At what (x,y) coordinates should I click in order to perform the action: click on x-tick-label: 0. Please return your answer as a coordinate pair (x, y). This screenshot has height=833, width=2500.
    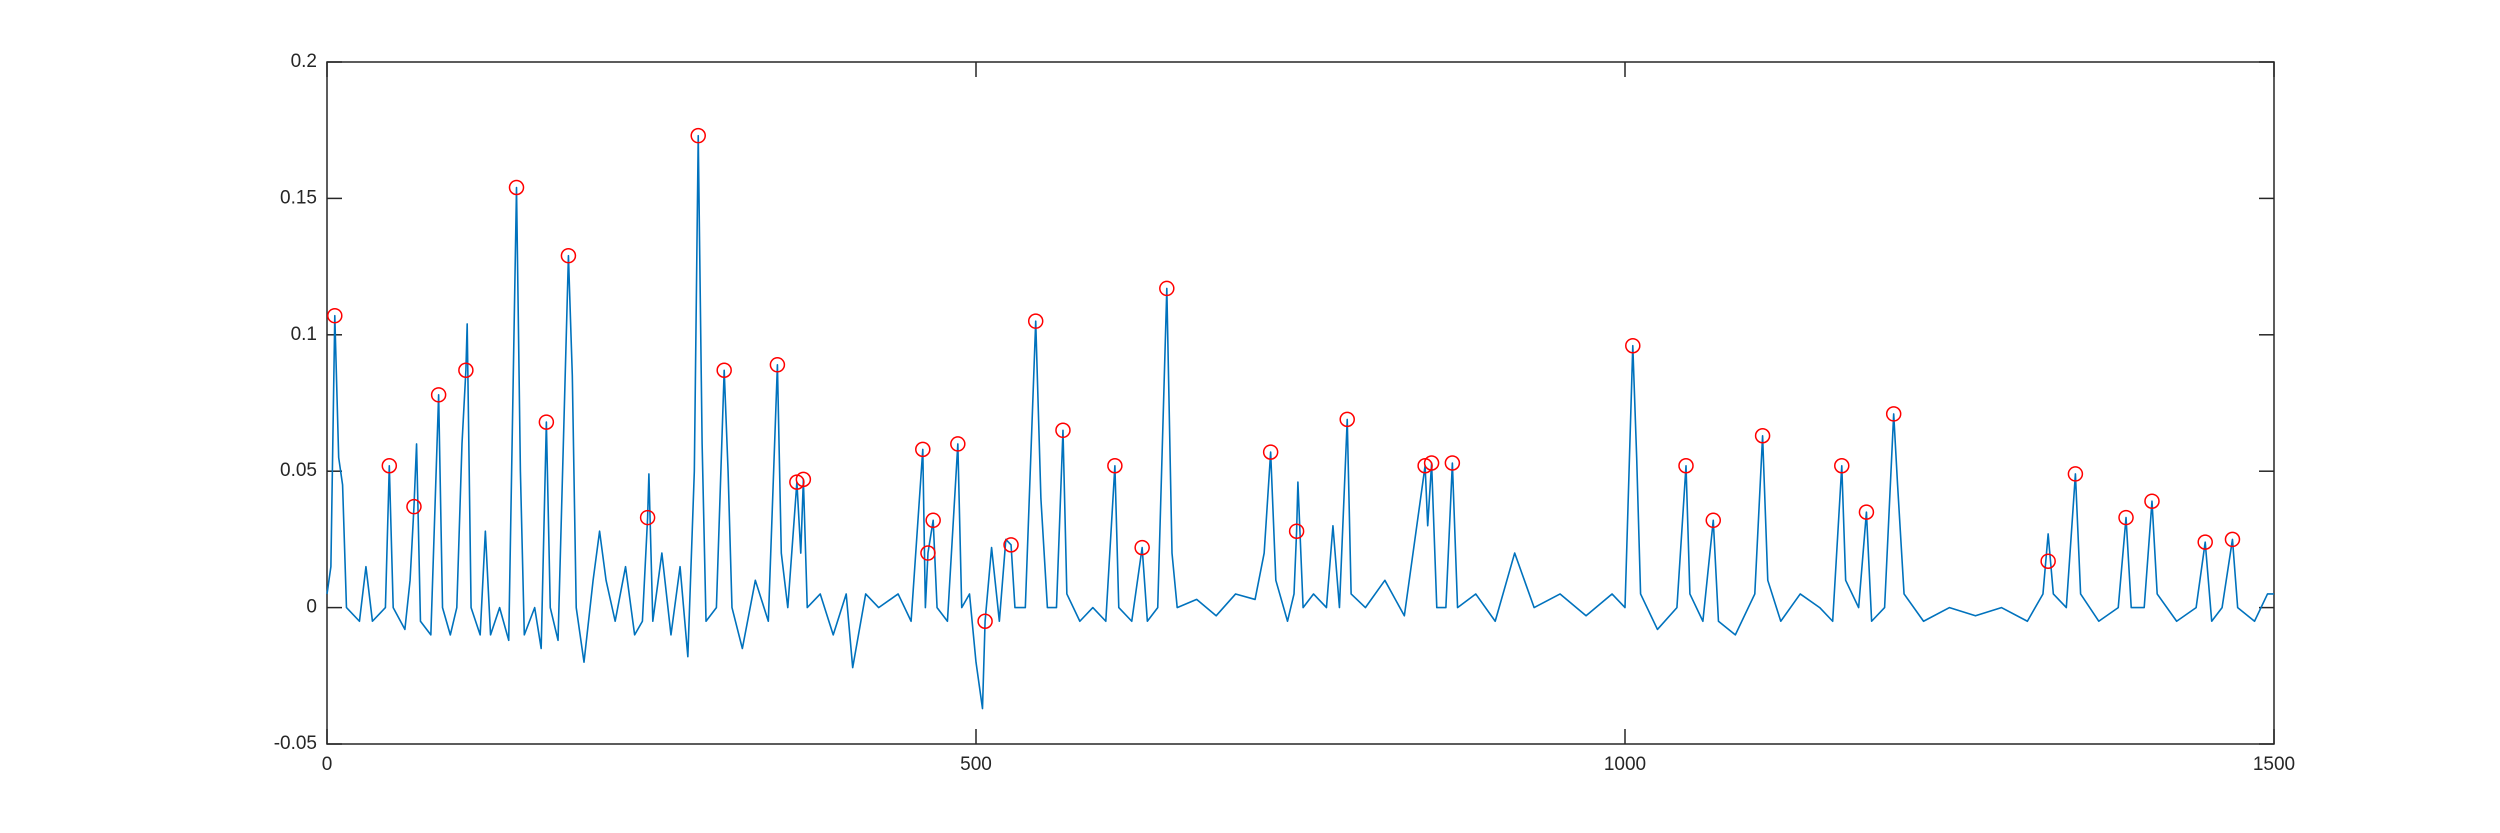
    Looking at the image, I should click on (327, 764).